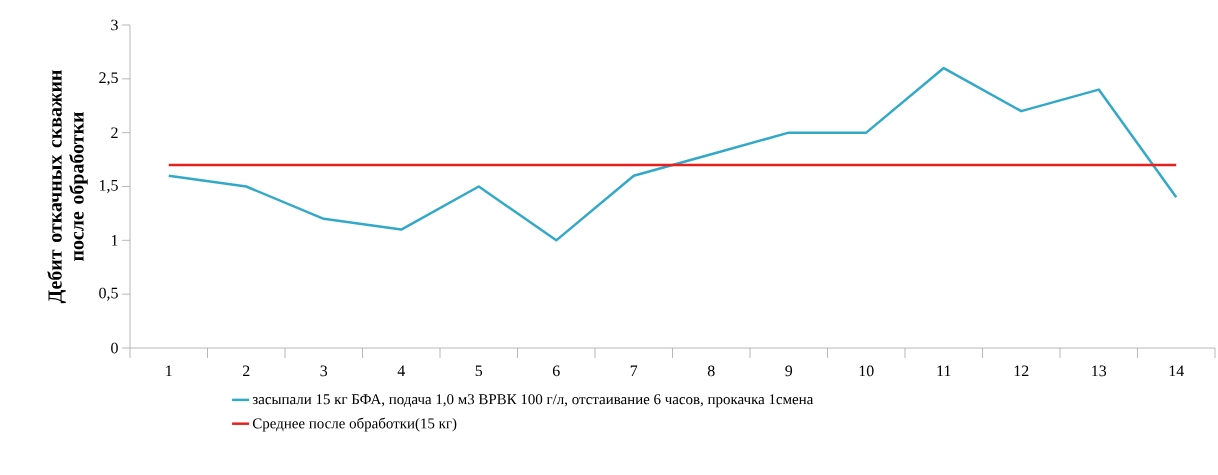 The image size is (1218, 475). What do you see at coordinates (108, 294) in the screenshot?
I see `y-tick-label: 0,5` at bounding box center [108, 294].